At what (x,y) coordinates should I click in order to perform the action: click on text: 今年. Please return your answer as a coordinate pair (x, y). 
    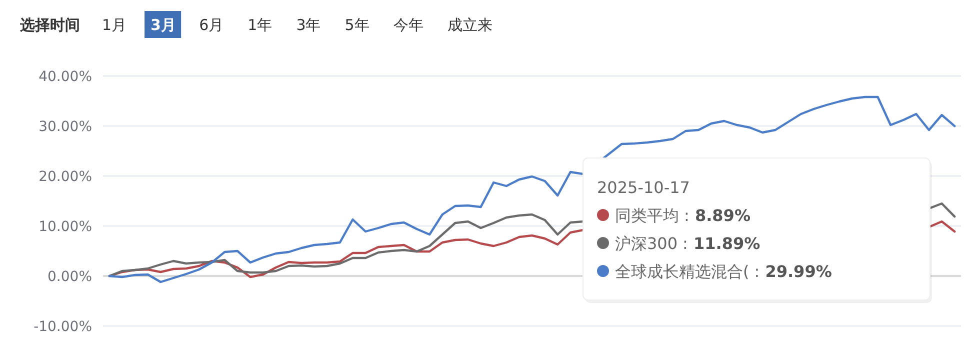
    Looking at the image, I should click on (408, 25).